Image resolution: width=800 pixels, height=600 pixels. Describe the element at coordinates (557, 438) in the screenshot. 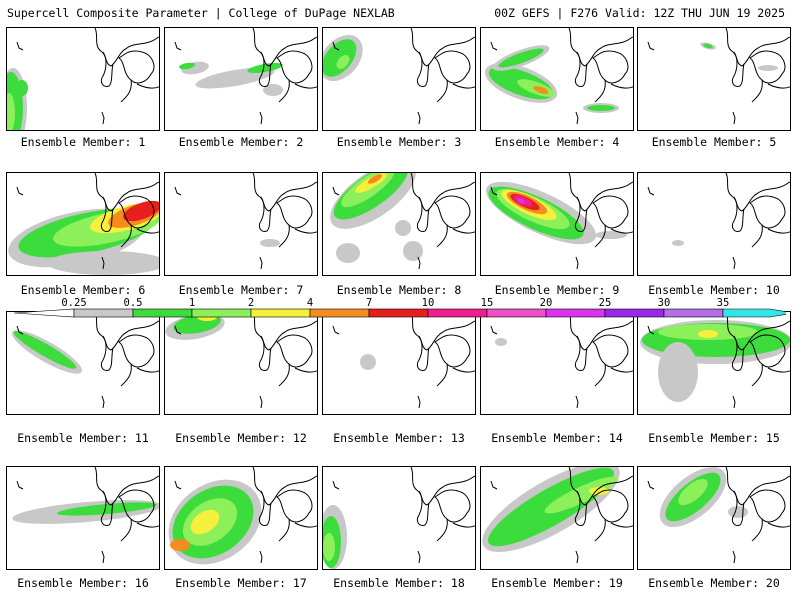

I see `ensemble-member-label: Ensemble Member: 14` at that location.